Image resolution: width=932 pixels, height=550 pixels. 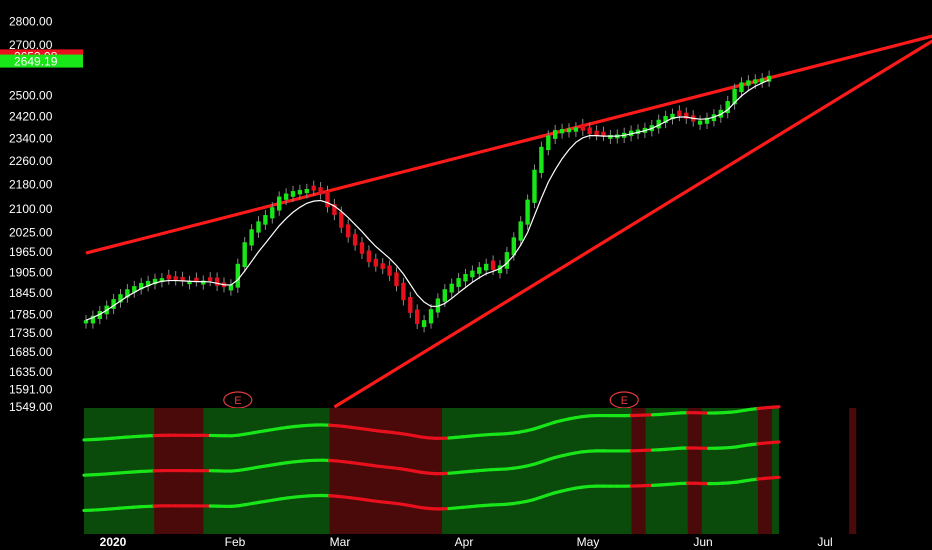 What do you see at coordinates (31, 45) in the screenshot?
I see `y-tick-label: 2700.00` at bounding box center [31, 45].